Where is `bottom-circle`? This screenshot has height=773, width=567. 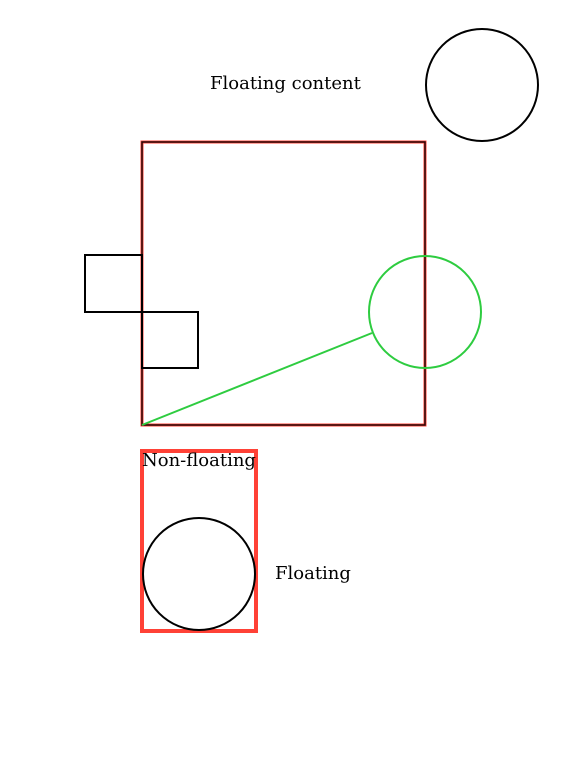
bottom-circle is located at coordinates (199, 574).